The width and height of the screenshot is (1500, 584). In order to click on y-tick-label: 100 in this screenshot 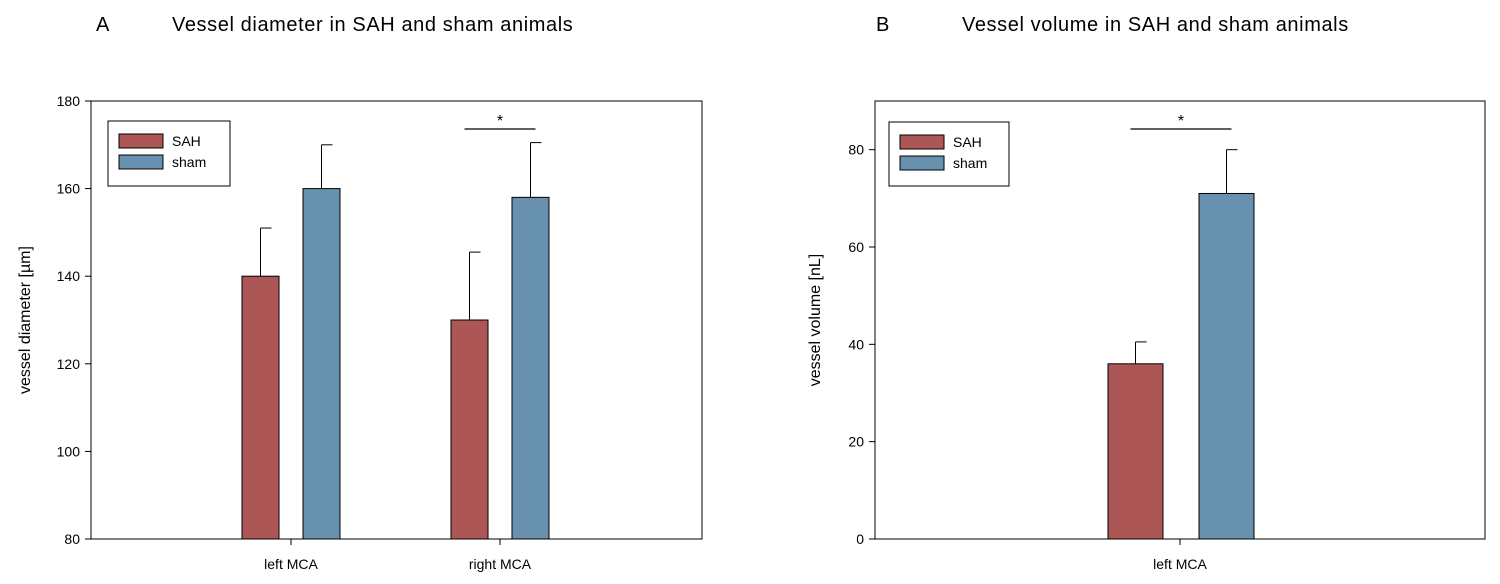, I will do `click(69, 451)`.